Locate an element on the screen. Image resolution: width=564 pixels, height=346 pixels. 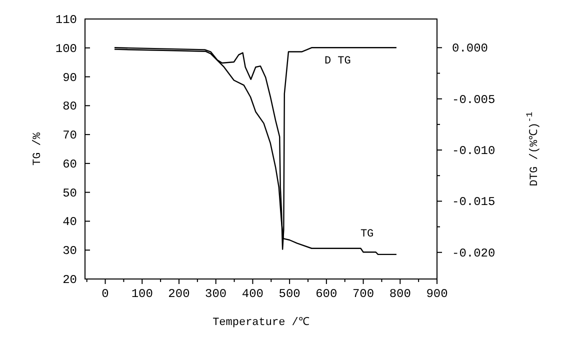
y-tick-label: 70 is located at coordinates (69, 135).